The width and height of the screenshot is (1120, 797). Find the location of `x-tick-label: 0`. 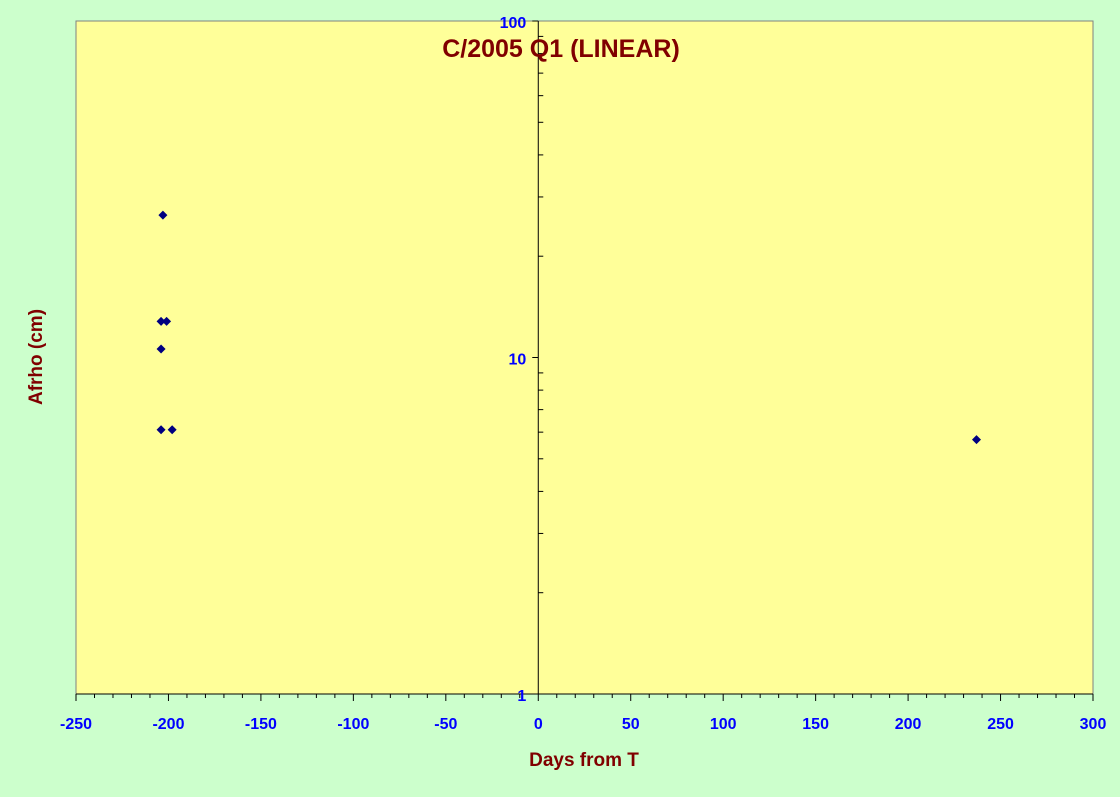

x-tick-label: 0 is located at coordinates (538, 724).